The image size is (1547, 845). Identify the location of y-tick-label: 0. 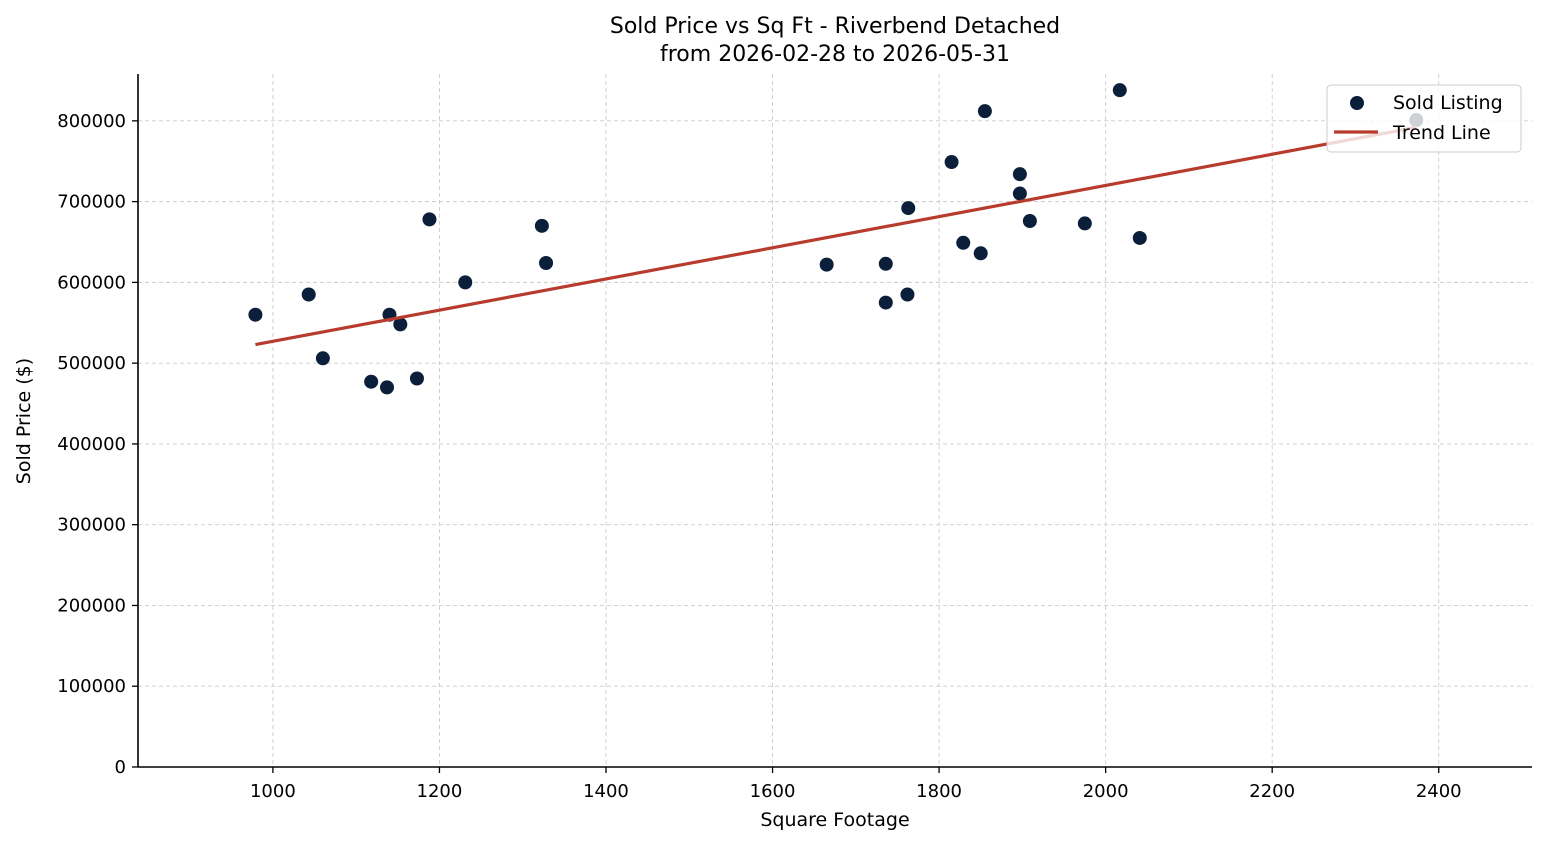
(120, 767).